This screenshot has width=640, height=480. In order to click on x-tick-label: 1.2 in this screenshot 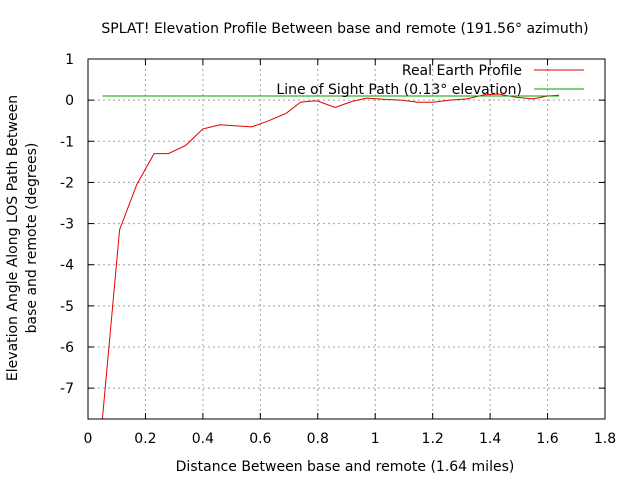, I will do `click(433, 439)`.